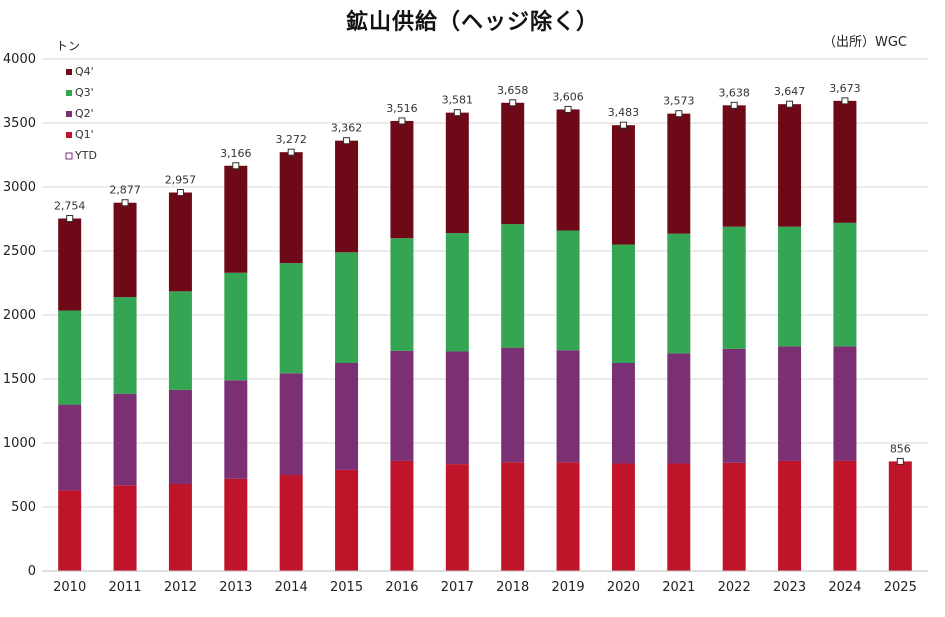  I want to click on ytd-data-label: 856, so click(900, 448).